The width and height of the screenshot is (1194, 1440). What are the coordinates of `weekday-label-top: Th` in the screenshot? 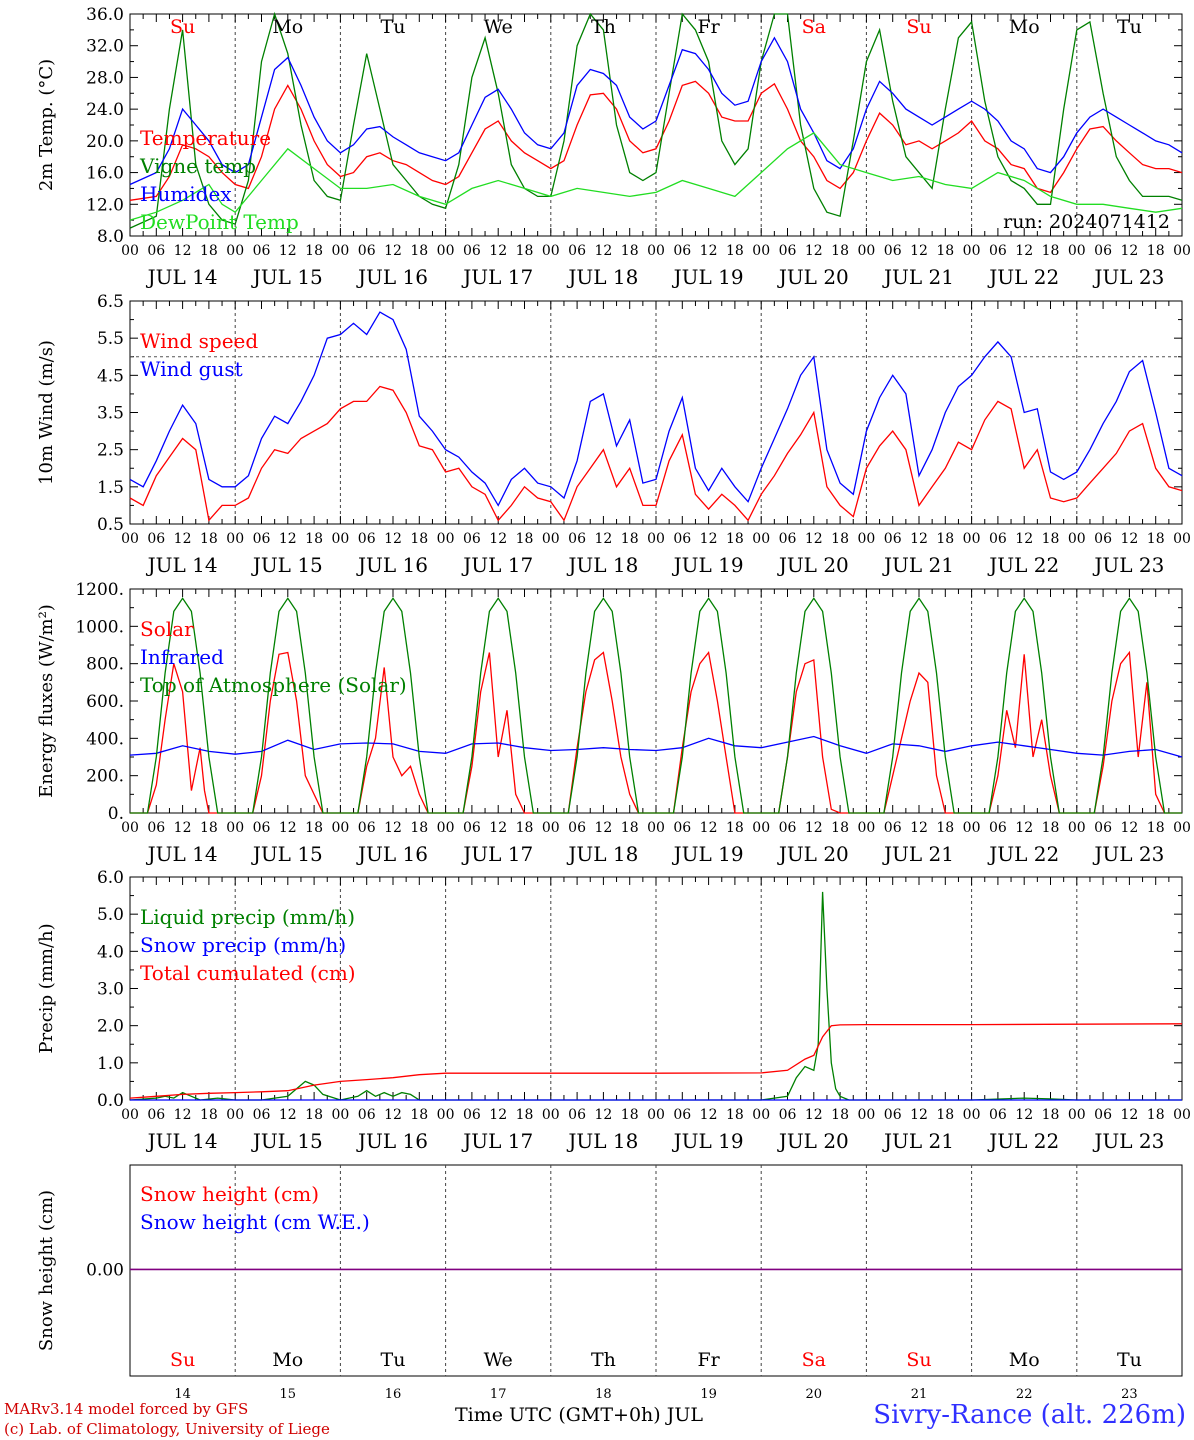 It's located at (603, 27).